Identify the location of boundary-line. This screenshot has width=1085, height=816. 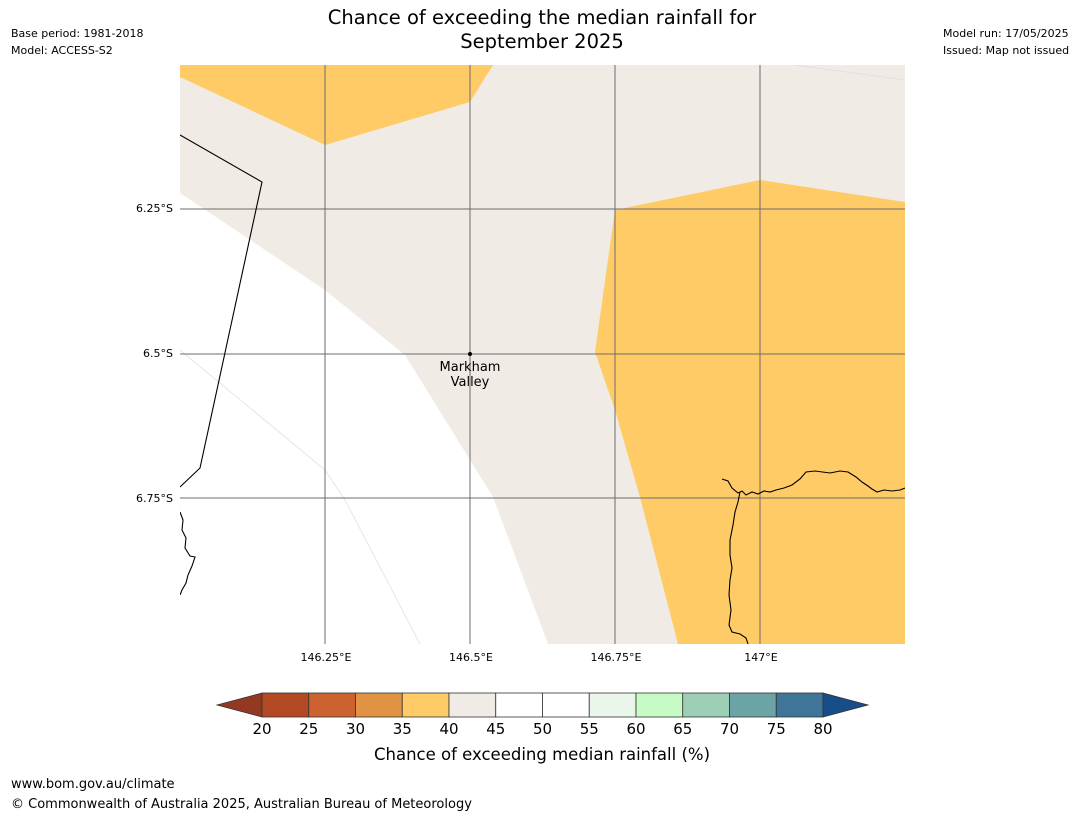
(221, 311).